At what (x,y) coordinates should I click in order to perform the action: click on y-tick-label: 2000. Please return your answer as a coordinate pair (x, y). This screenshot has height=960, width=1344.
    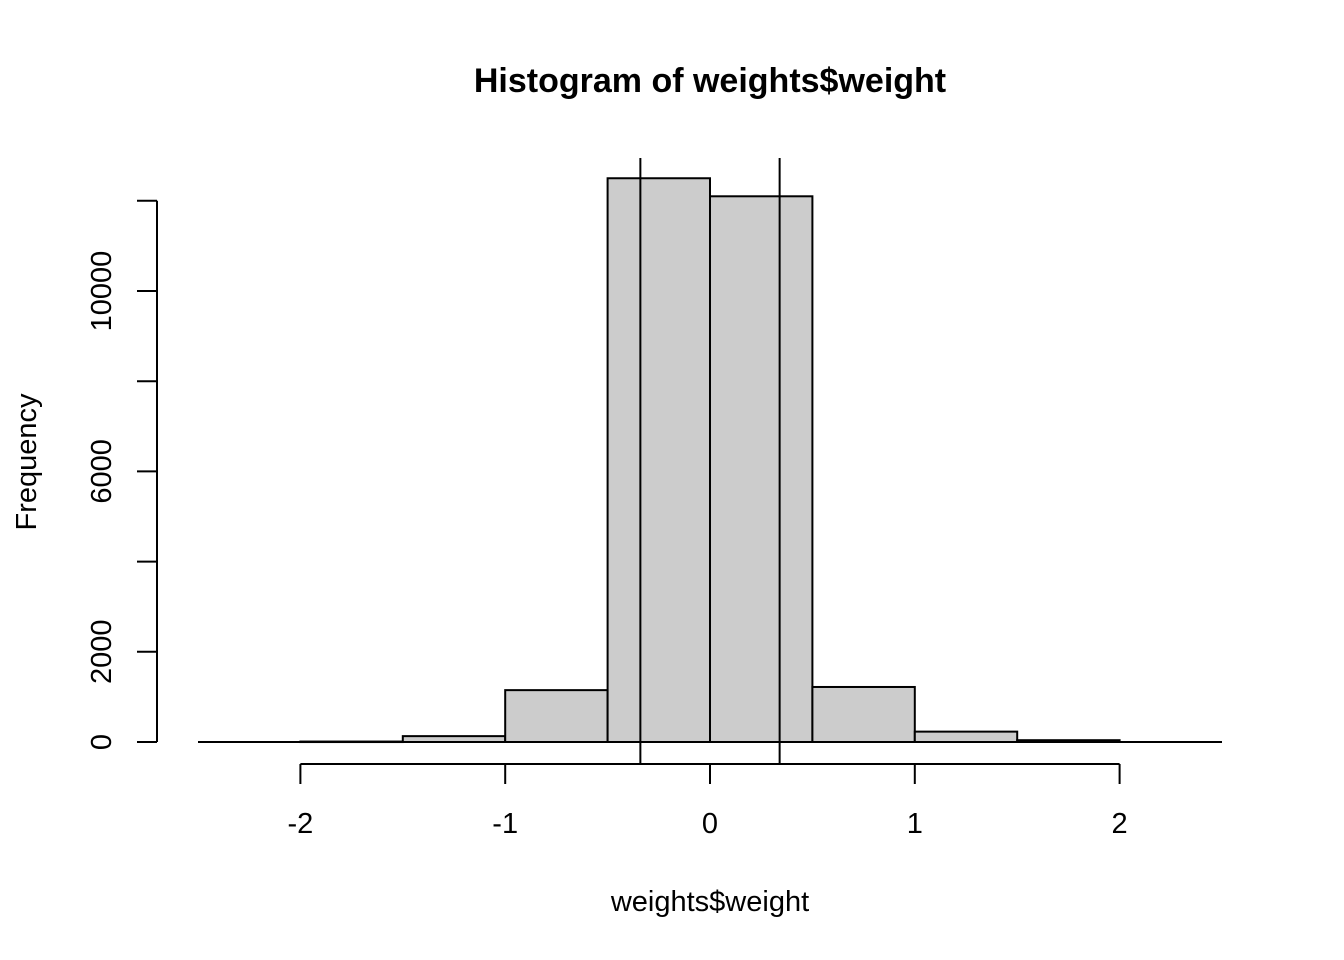
    Looking at the image, I should click on (102, 652).